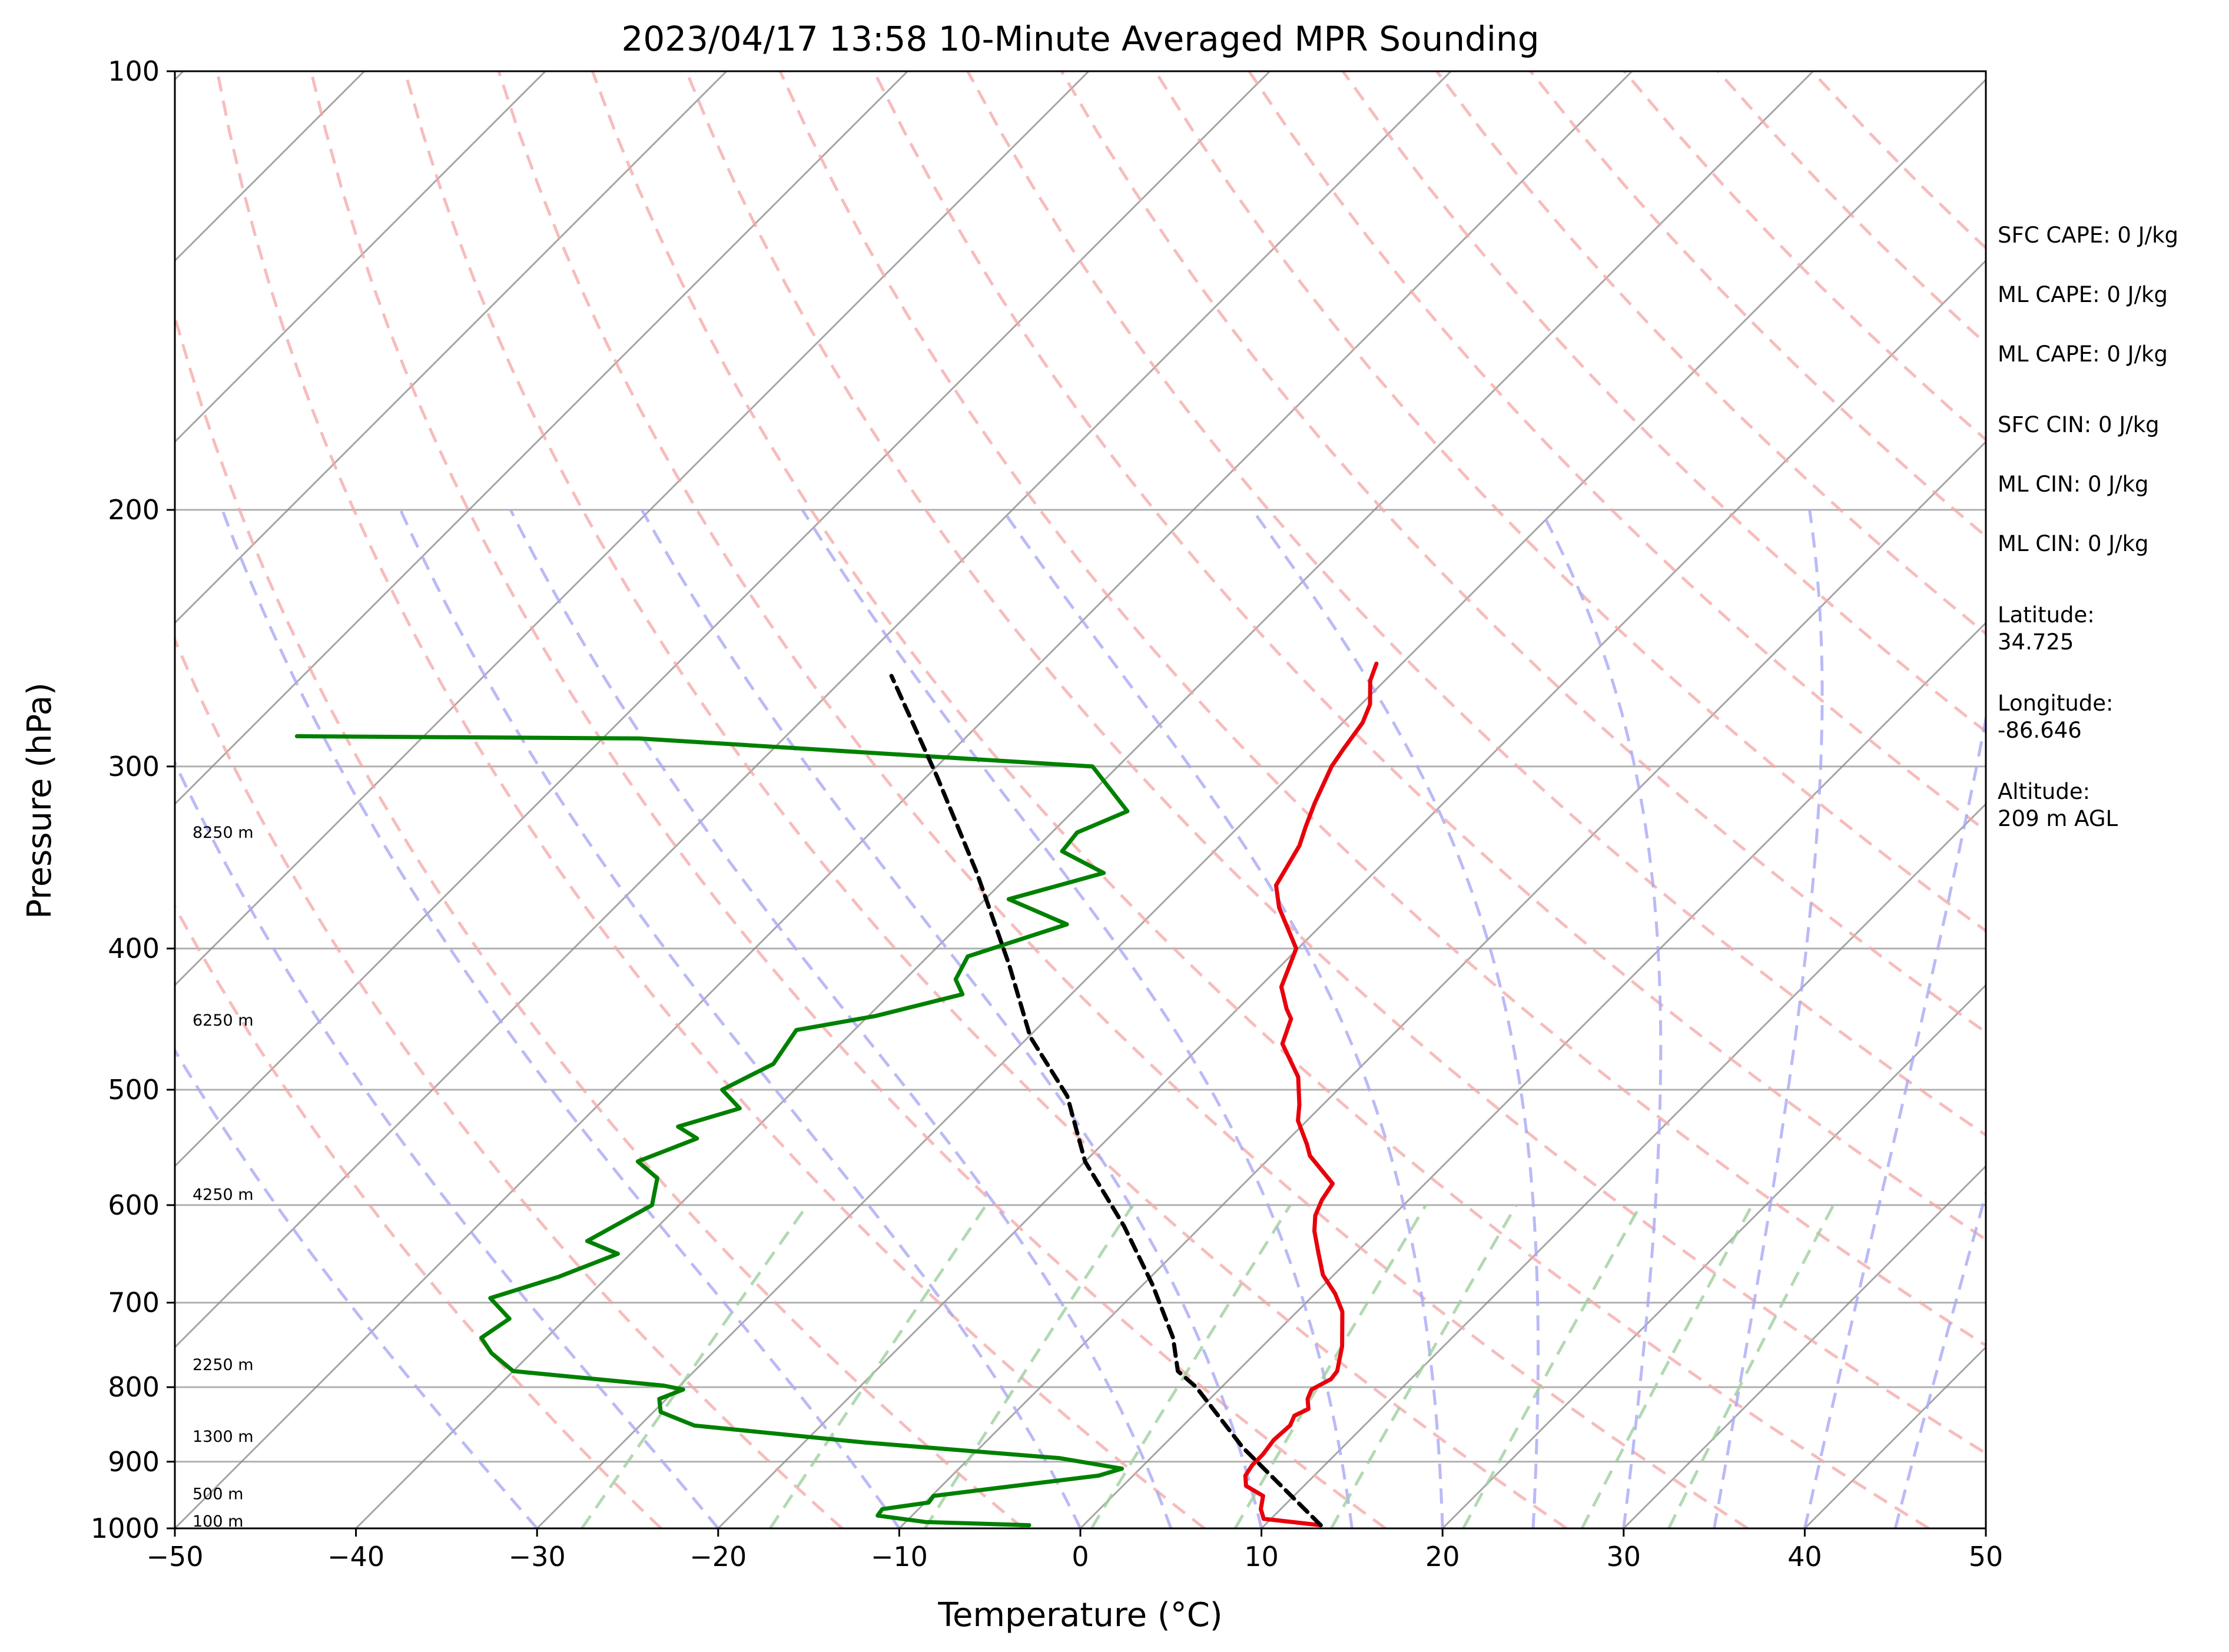 The image size is (2229, 1652). I want to click on y-tick-label-1: 900, so click(134, 1462).